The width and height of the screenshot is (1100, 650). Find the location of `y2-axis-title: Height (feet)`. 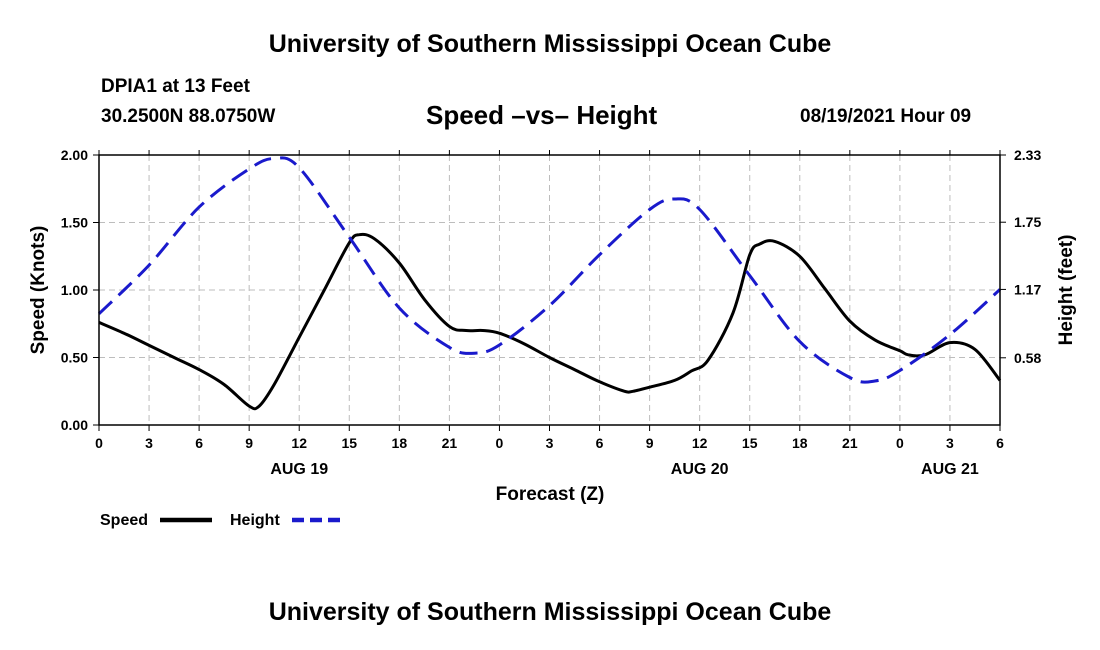

y2-axis-title: Height (feet) is located at coordinates (1066, 290).